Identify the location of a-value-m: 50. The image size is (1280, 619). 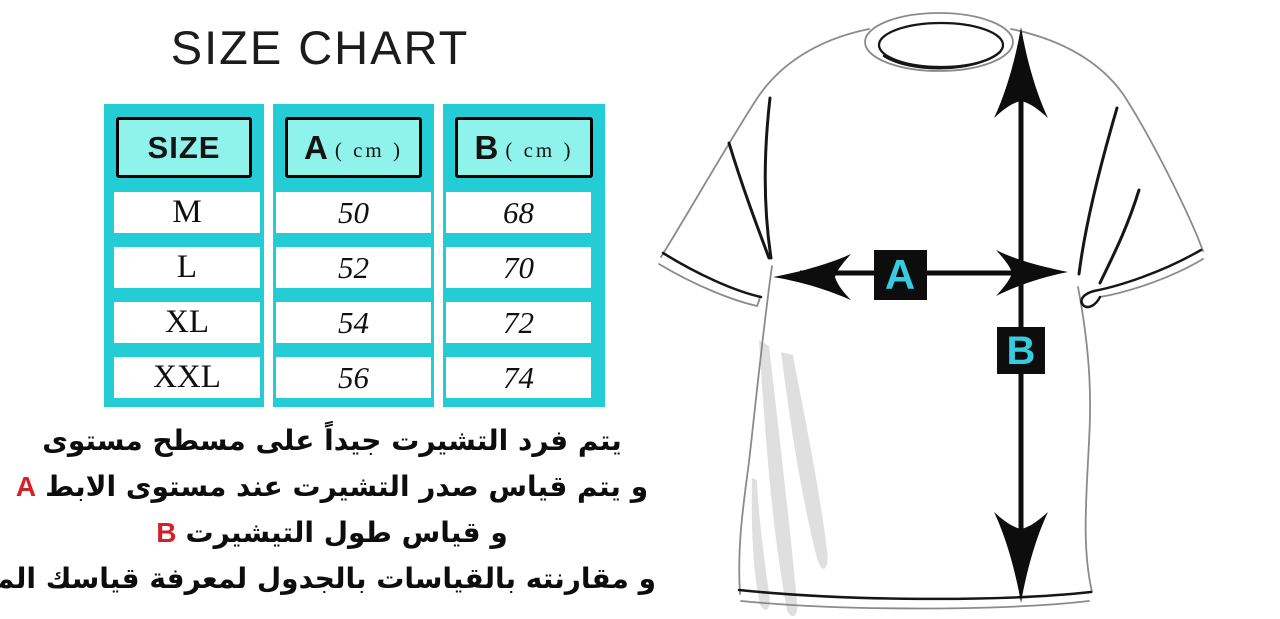
(353, 212).